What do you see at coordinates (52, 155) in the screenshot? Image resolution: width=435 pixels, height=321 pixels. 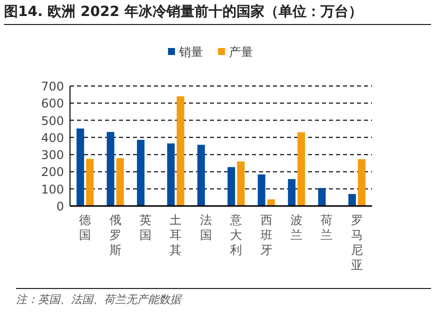 I see `ytick: 300` at bounding box center [52, 155].